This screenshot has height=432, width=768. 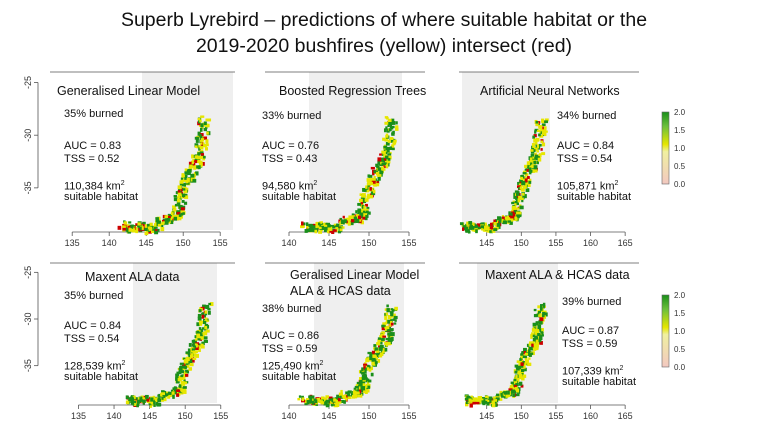 I want to click on suitable-habitat-label: suitable habitat, so click(x=101, y=197).